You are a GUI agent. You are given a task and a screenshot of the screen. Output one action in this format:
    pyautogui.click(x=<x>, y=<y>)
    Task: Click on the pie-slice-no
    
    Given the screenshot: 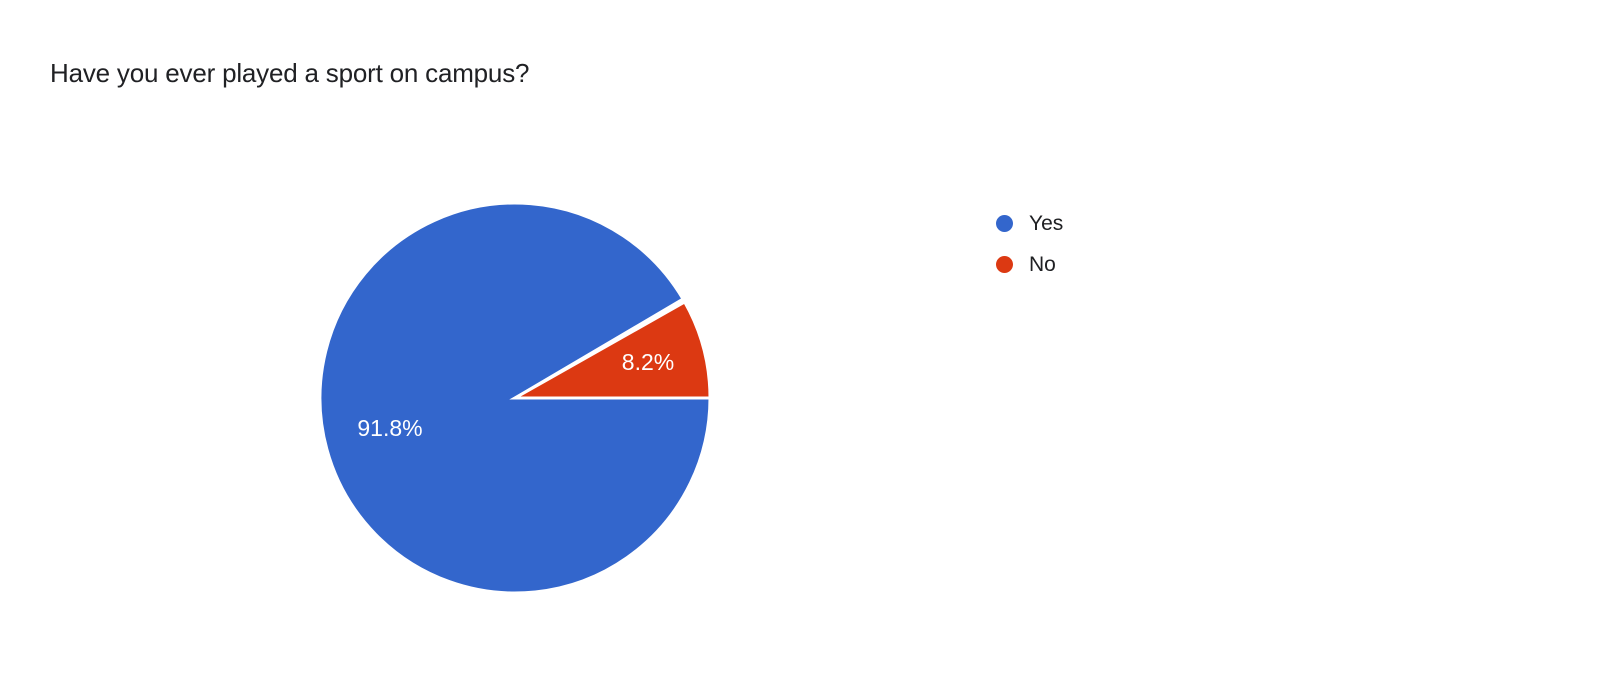 What is the action you would take?
    pyautogui.click(x=610, y=349)
    